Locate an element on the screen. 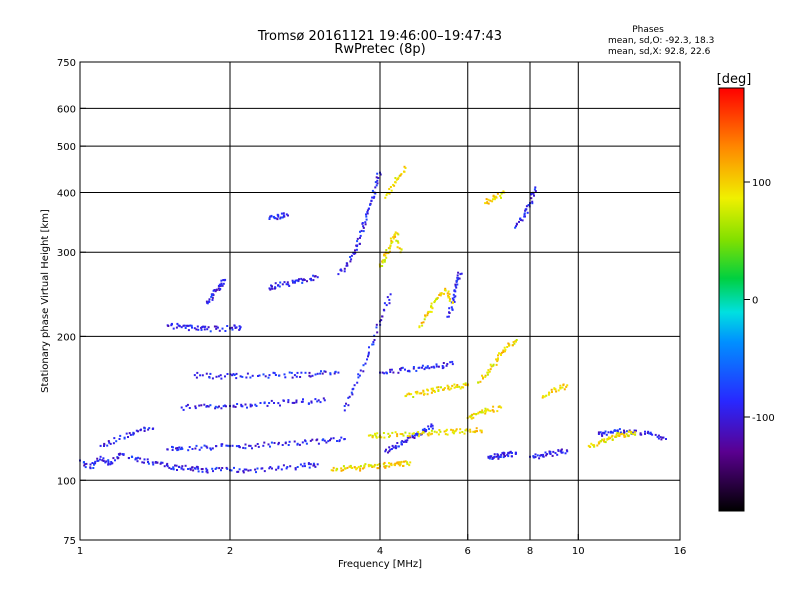 This screenshot has height=600, width=800. y-tick-label: 600 is located at coordinates (66, 109).